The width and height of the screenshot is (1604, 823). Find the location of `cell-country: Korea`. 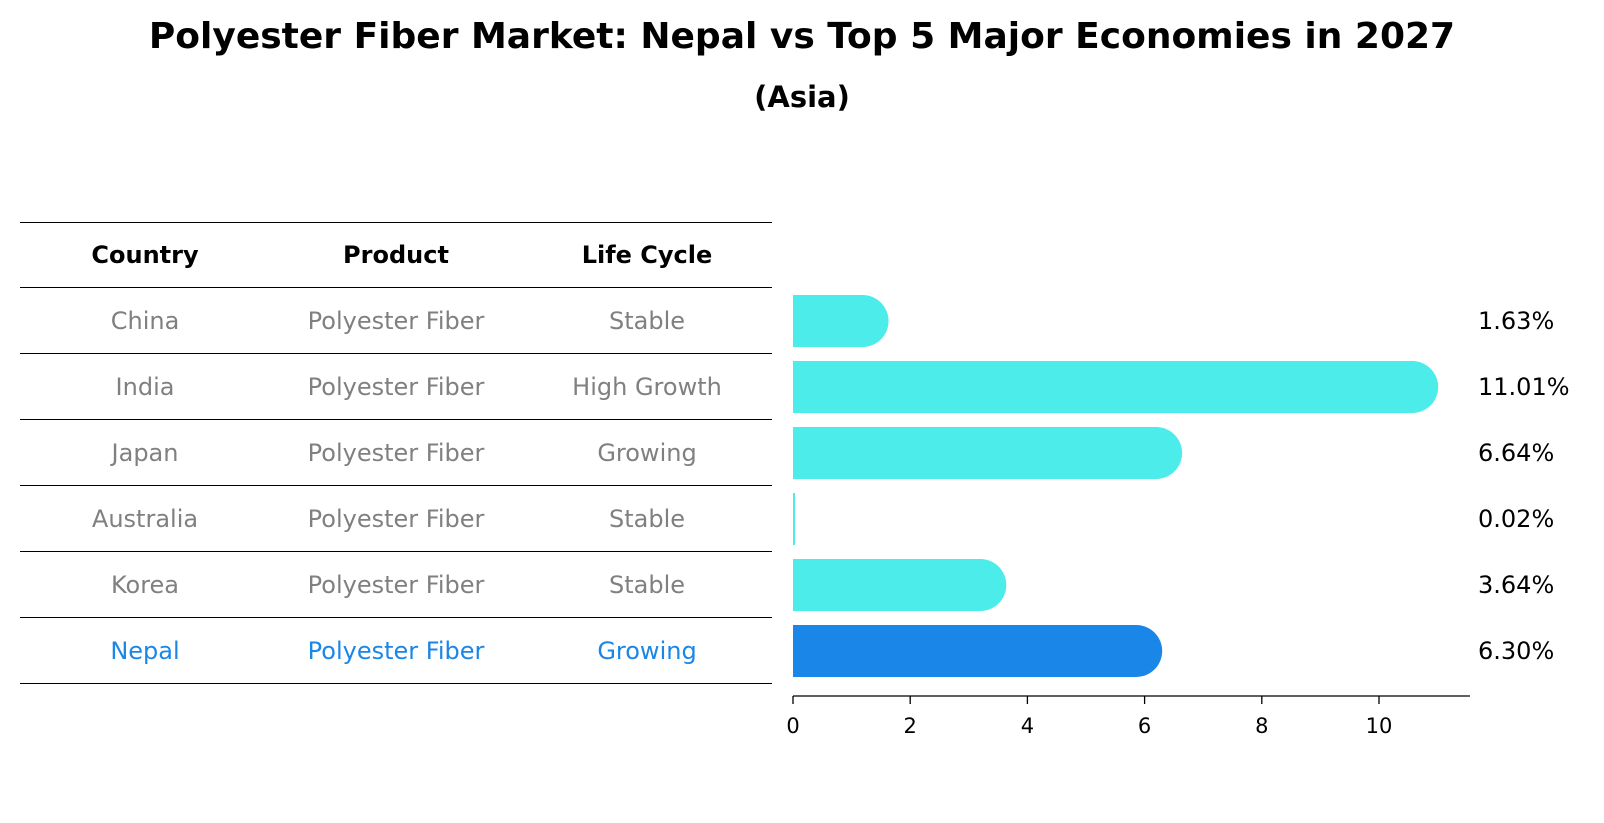

cell-country: Korea is located at coordinates (145, 584).